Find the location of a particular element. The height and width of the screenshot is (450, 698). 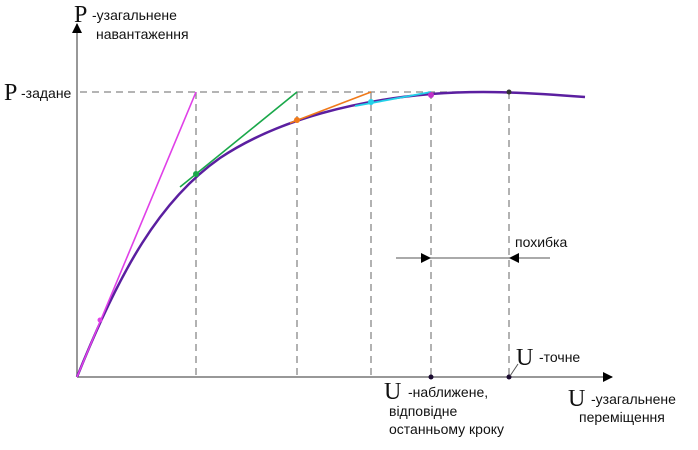

u-exact-symbol: U is located at coordinates (524, 358).